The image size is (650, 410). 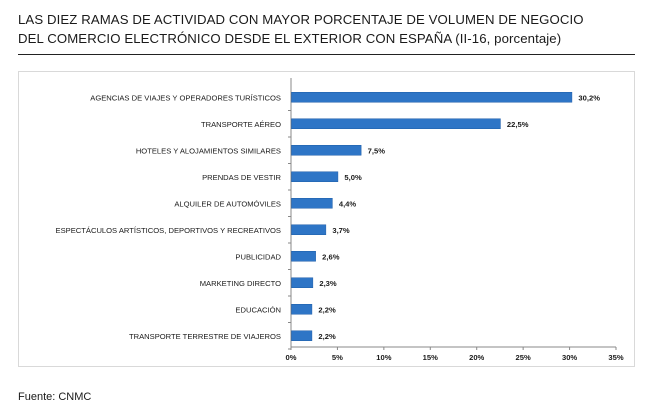 What do you see at coordinates (331, 256) in the screenshot?
I see `data-label: 2,6%` at bounding box center [331, 256].